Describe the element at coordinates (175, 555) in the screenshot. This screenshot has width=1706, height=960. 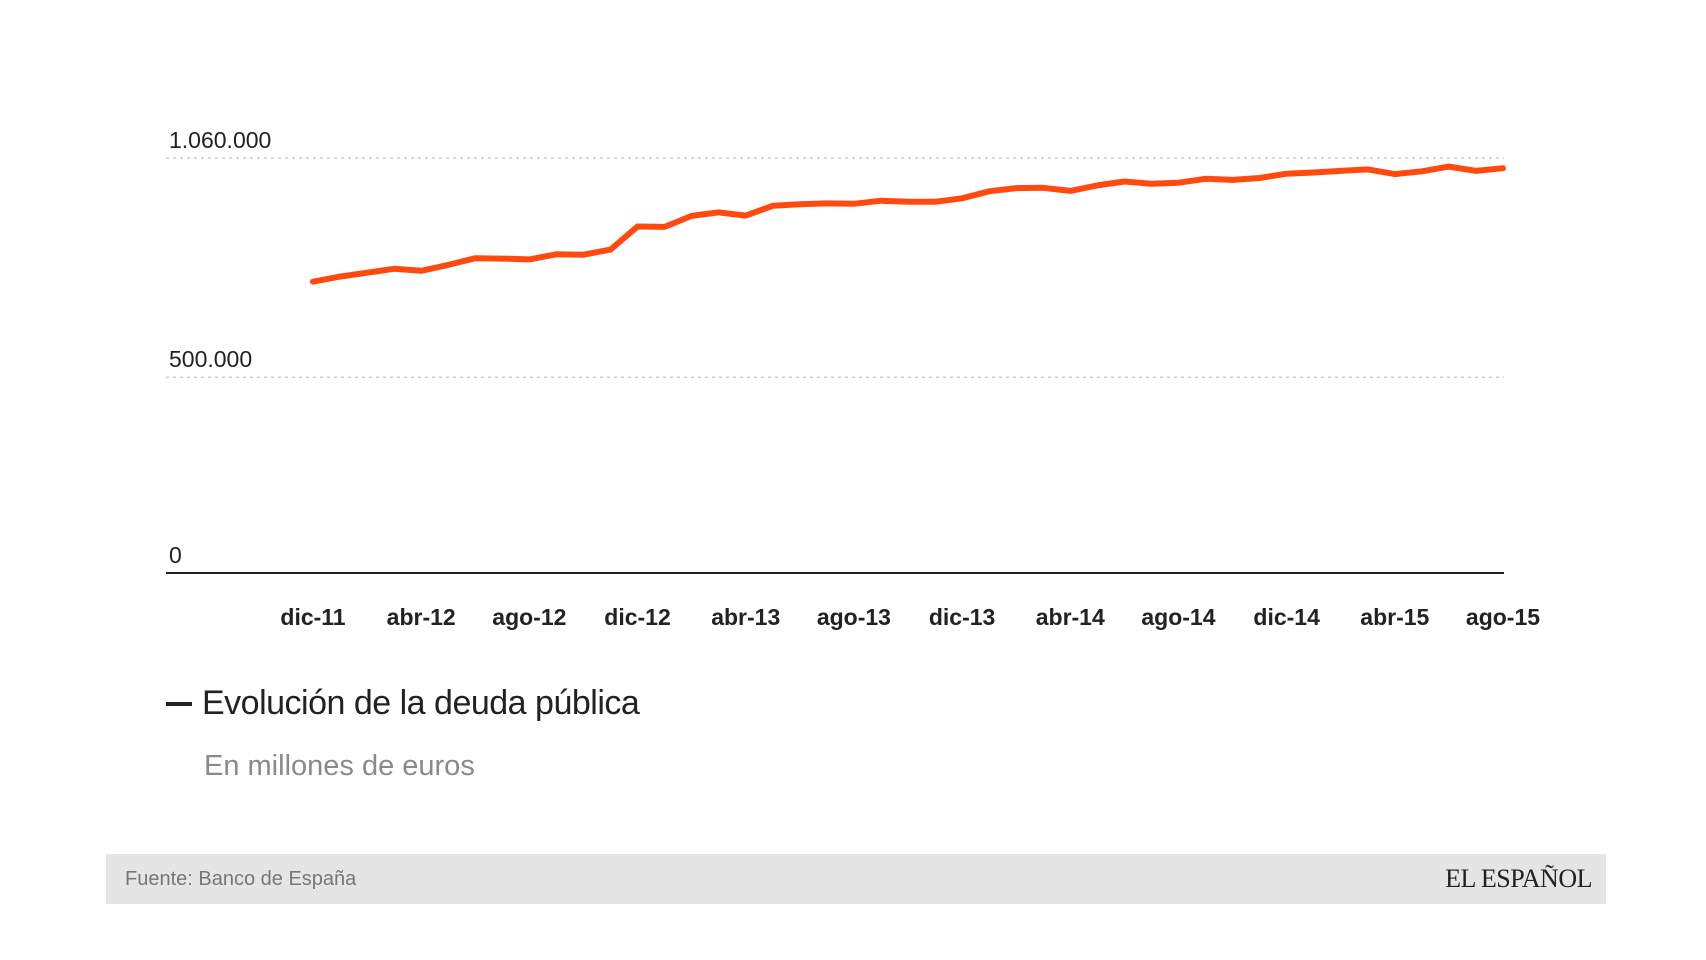
I see `y-tick-label: 0` at that location.